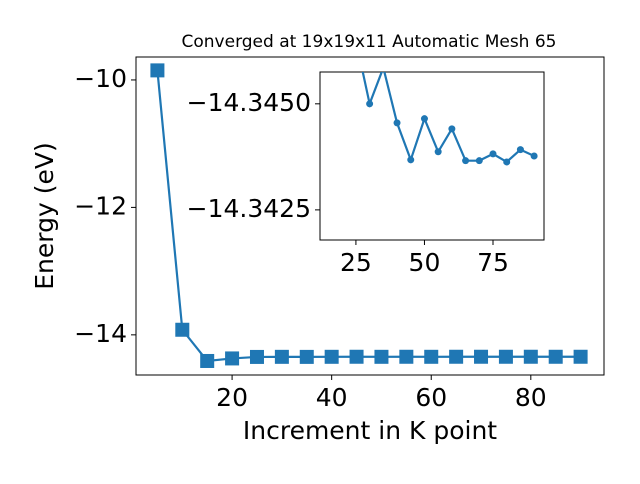 This screenshot has width=640, height=484. What do you see at coordinates (249, 208) in the screenshot?
I see `y-tick-label: −14.3425` at bounding box center [249, 208].